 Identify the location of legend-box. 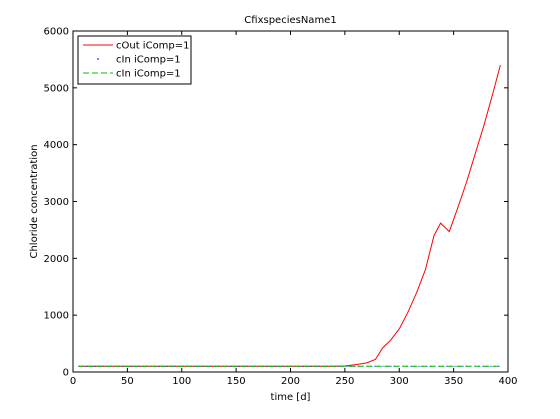
(134, 60).